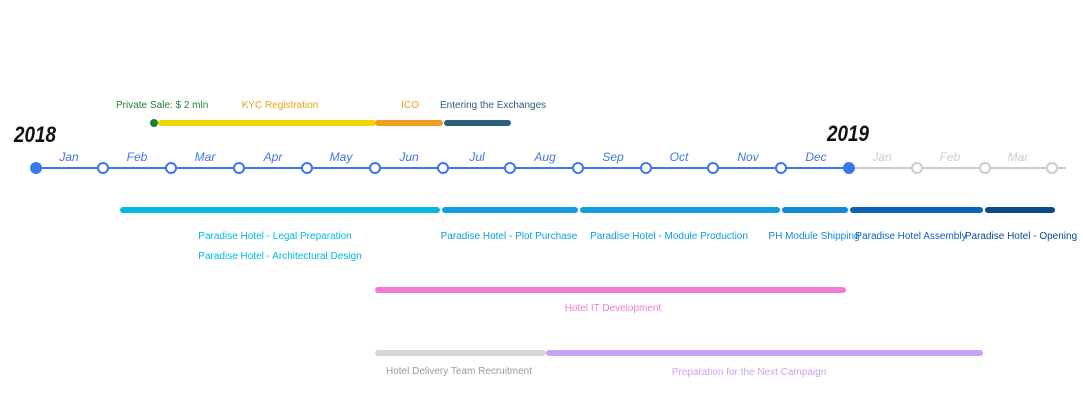  I want to click on hotel-opening-label: Paradise Hotel - Opening, so click(1021, 236).